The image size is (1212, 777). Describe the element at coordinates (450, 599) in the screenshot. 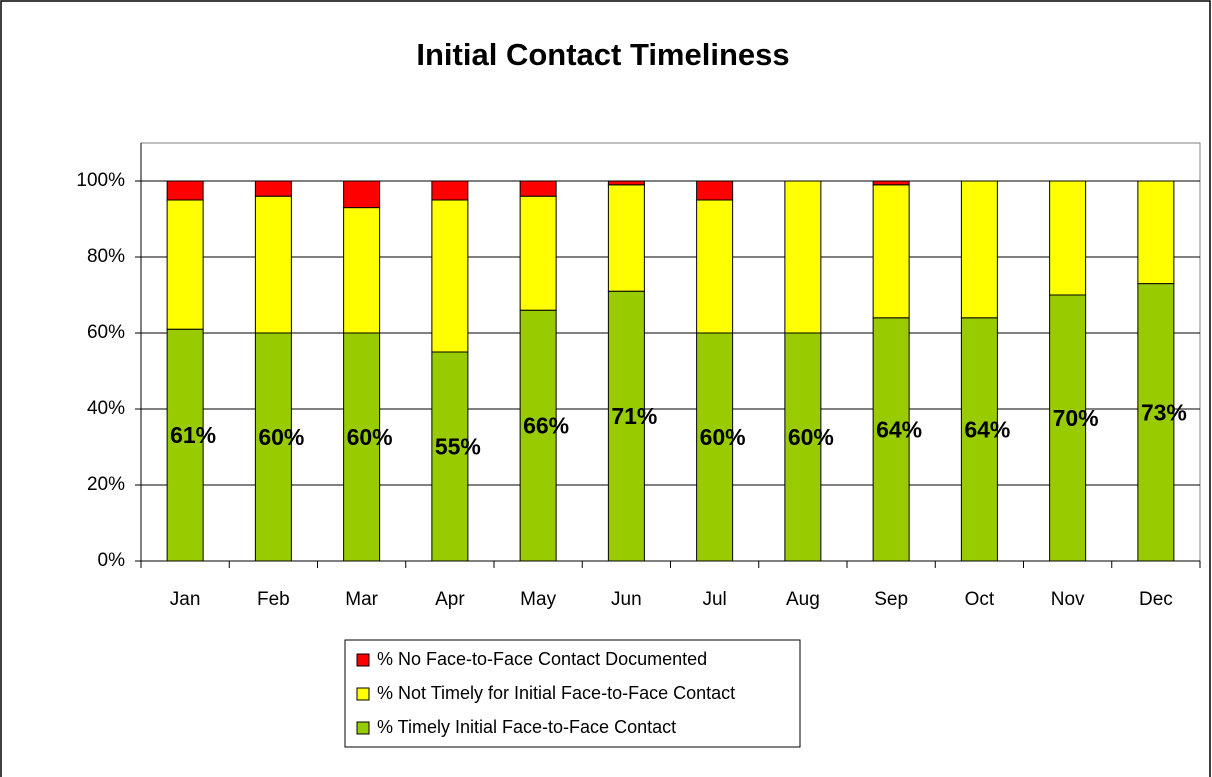

I see `x-tick-label: Apr` at that location.